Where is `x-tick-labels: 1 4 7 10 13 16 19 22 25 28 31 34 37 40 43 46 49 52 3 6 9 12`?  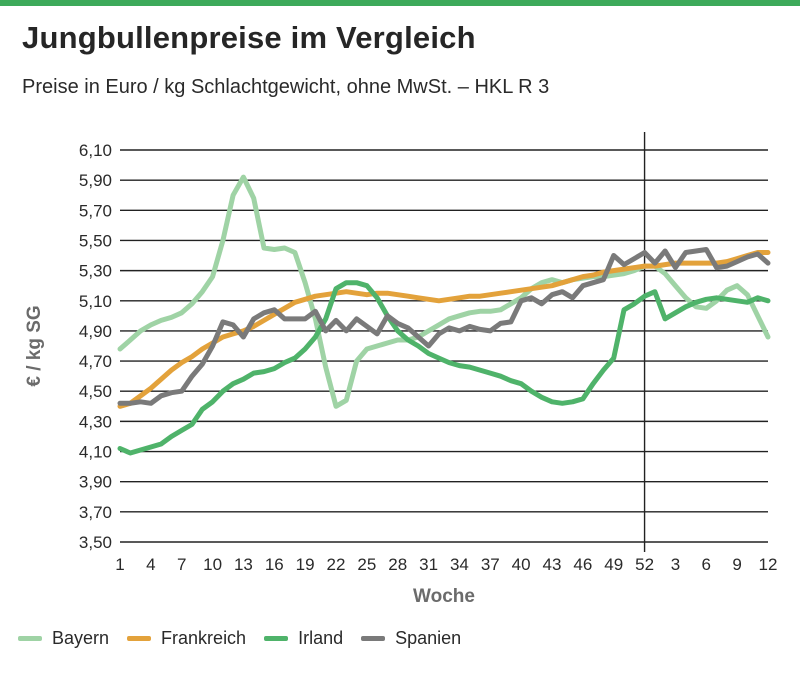 x-tick-labels: 1 4 7 10 13 16 19 22 25 28 31 34 37 40 43 46 49 52 3 6 9 12 is located at coordinates (446, 564).